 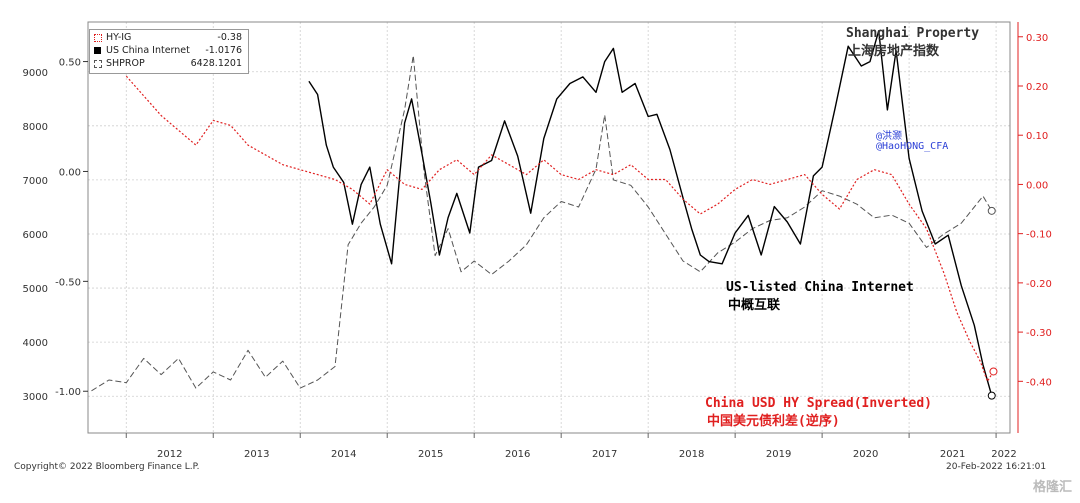 I want to click on y-left-outer-tick-label: 8000, so click(x=35, y=127).